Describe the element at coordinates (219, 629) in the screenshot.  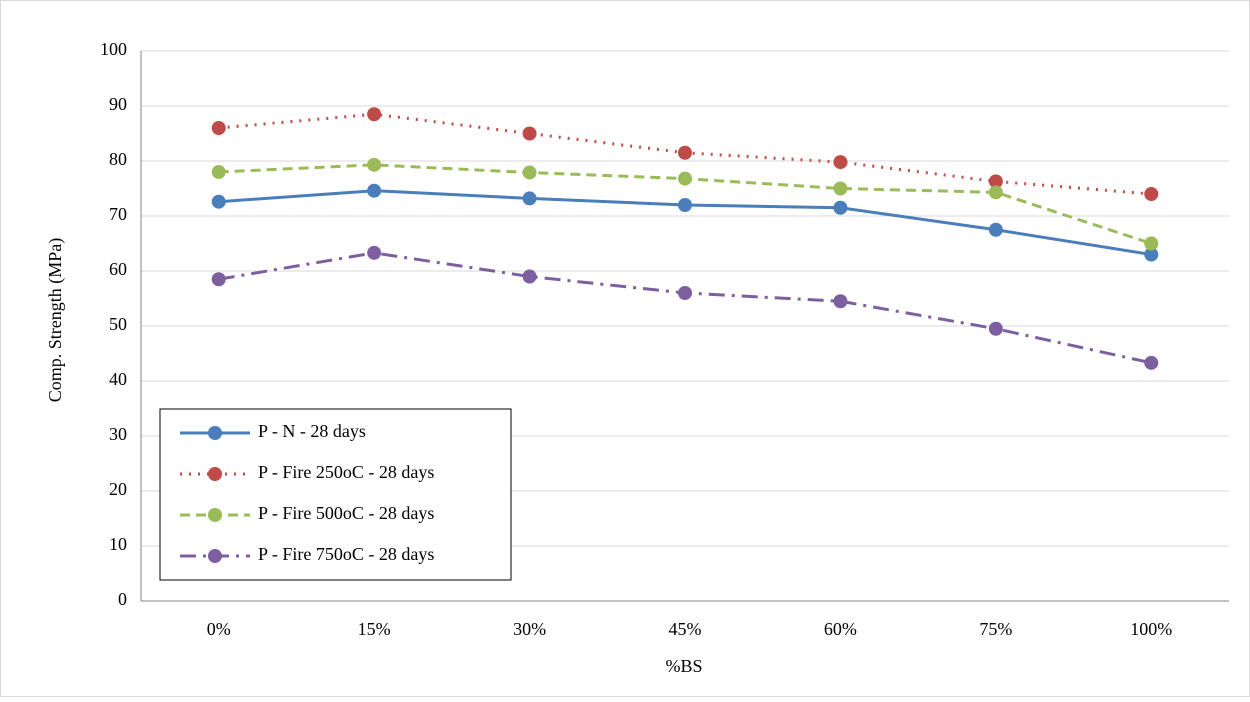
I see `x-tick-label: 0%` at that location.